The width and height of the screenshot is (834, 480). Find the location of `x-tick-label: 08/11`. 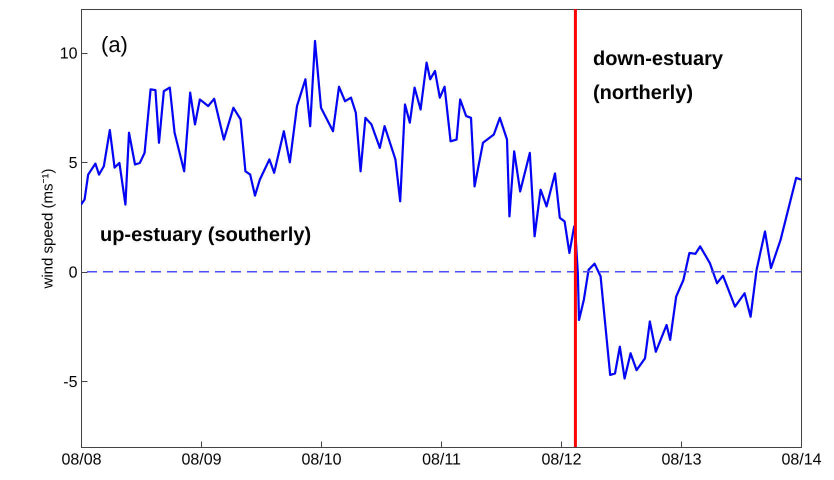

x-tick-label: 08/11 is located at coordinates (442, 460).